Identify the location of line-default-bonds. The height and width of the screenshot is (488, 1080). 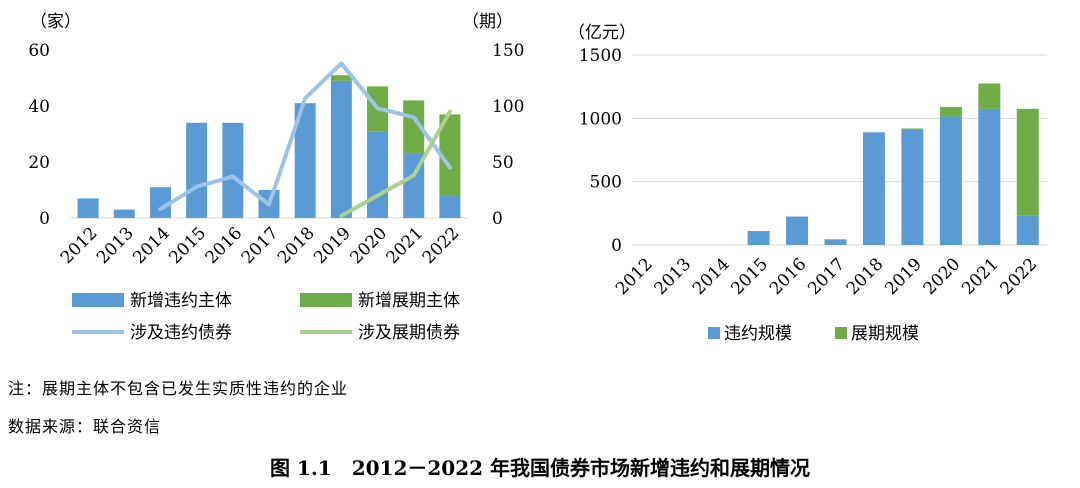
(305, 136).